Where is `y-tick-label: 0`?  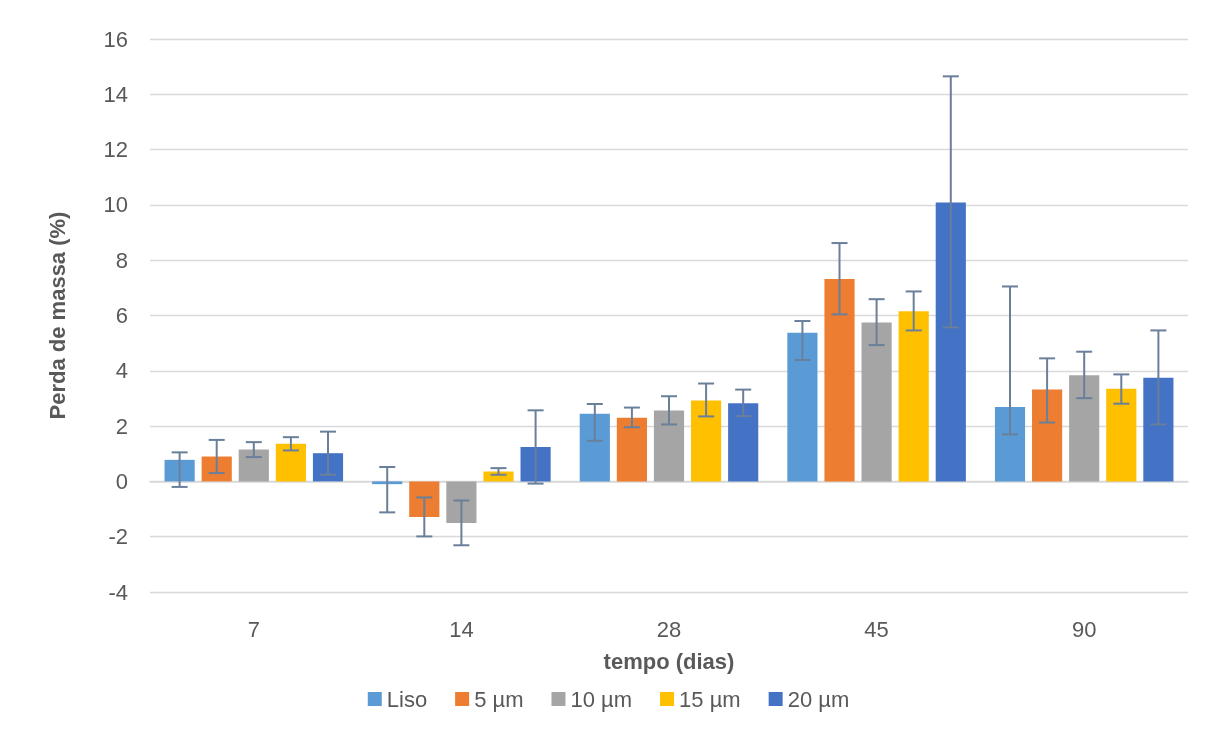
y-tick-label: 0 is located at coordinates (121, 481).